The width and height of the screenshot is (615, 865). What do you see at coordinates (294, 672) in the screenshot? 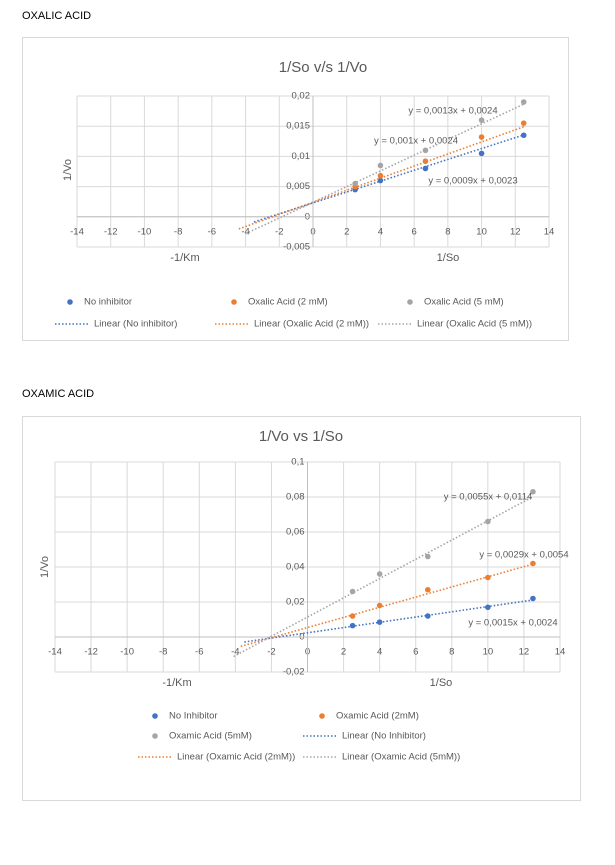
I see `y-tick-label: -0,02` at bounding box center [294, 672].